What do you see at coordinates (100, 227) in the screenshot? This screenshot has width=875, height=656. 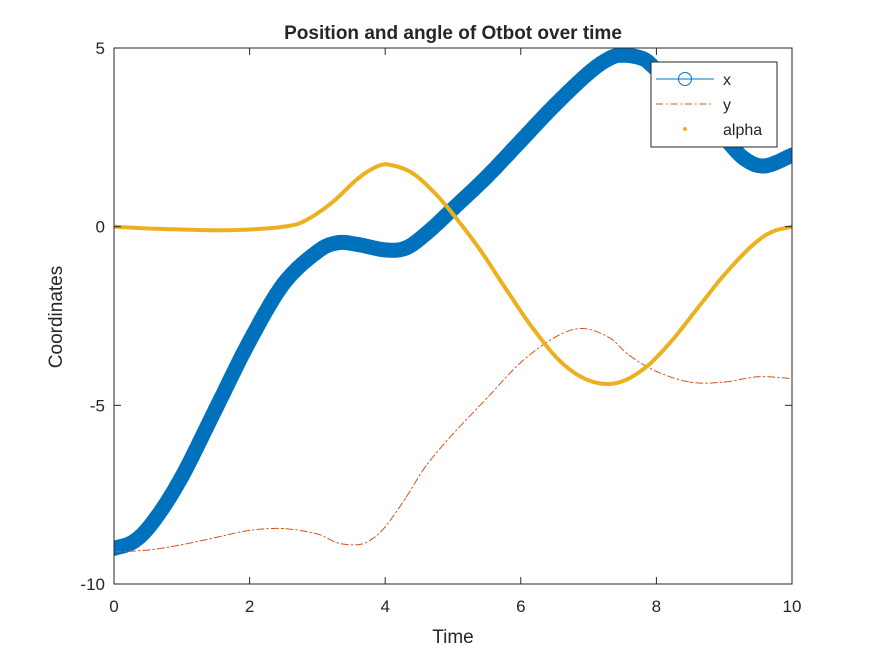 I see `y-tick-label: 0` at bounding box center [100, 227].